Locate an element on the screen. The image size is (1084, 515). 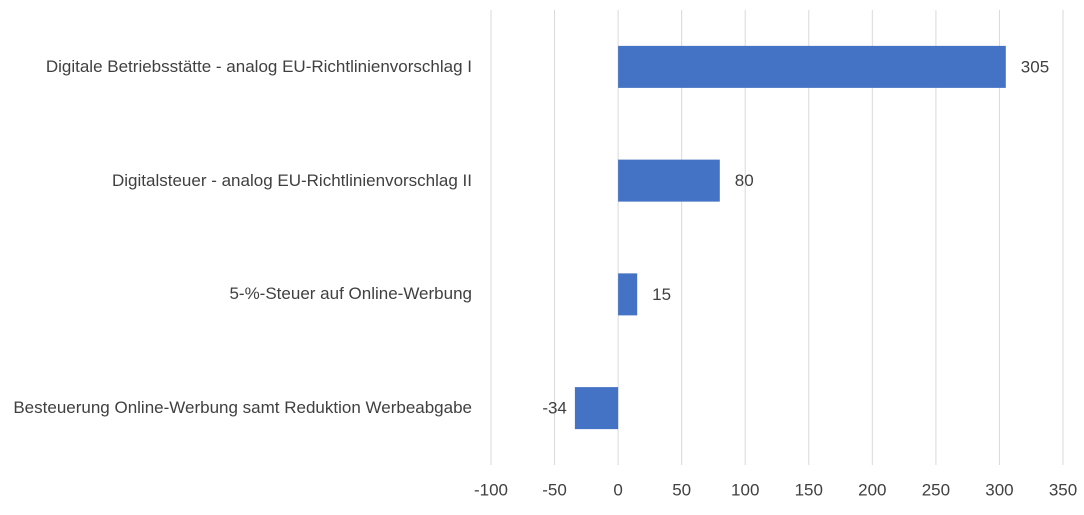
x-tick-label: 300 is located at coordinates (999, 489).